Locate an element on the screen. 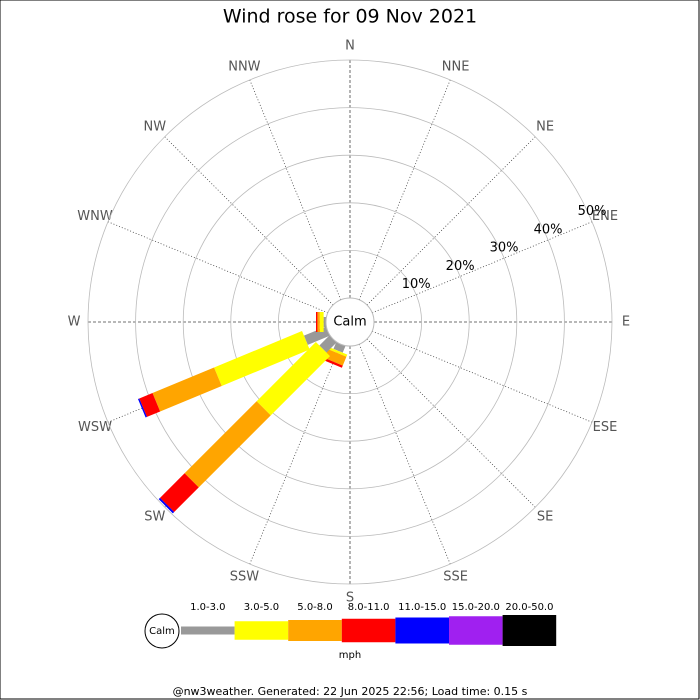  direction-label: WNW is located at coordinates (95, 216).